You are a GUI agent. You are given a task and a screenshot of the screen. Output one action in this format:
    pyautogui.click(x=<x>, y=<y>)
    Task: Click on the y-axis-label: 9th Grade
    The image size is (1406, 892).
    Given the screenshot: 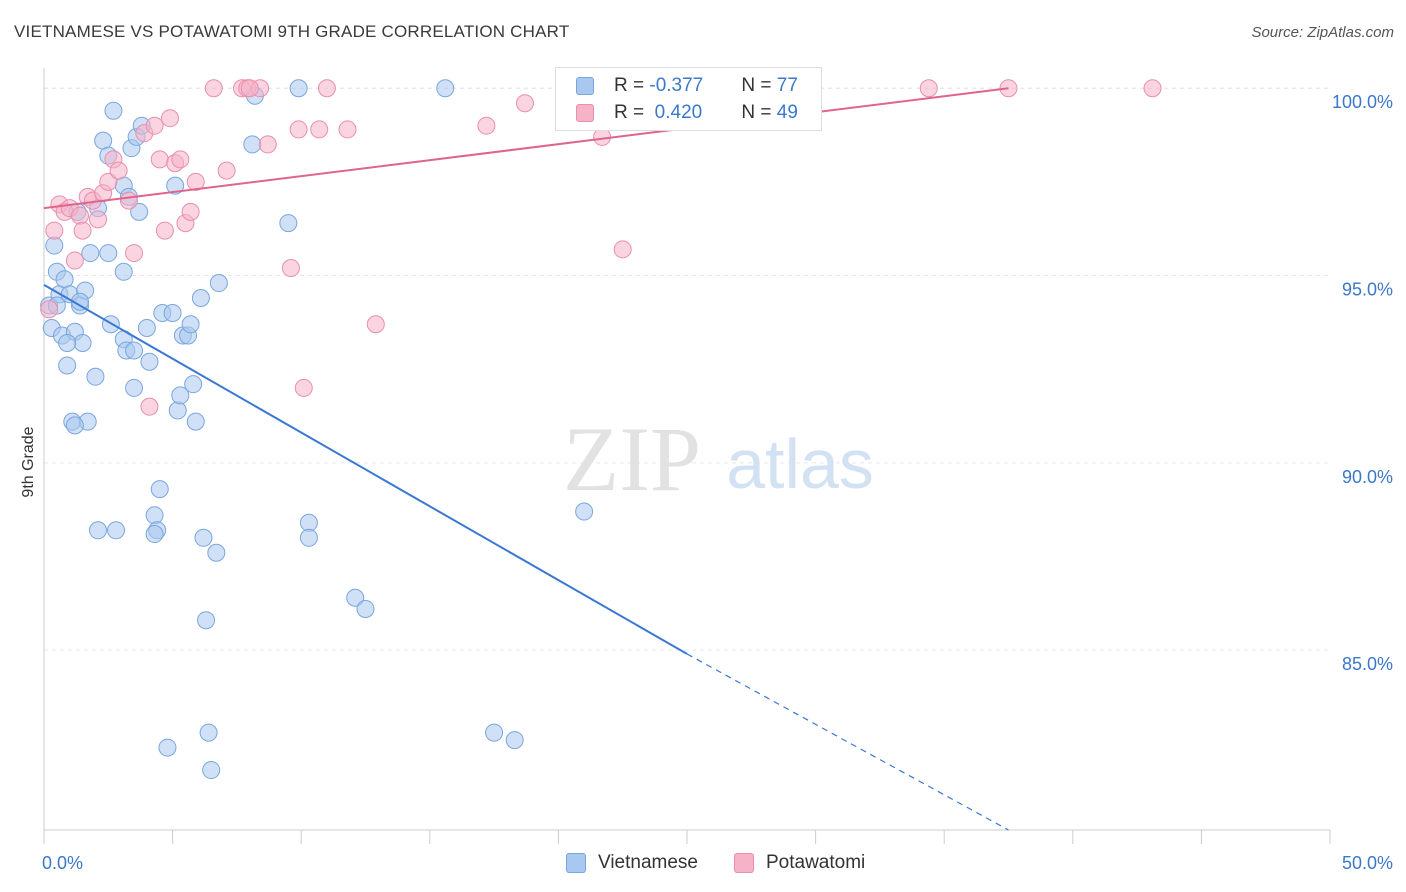 What is the action you would take?
    pyautogui.click(x=28, y=461)
    